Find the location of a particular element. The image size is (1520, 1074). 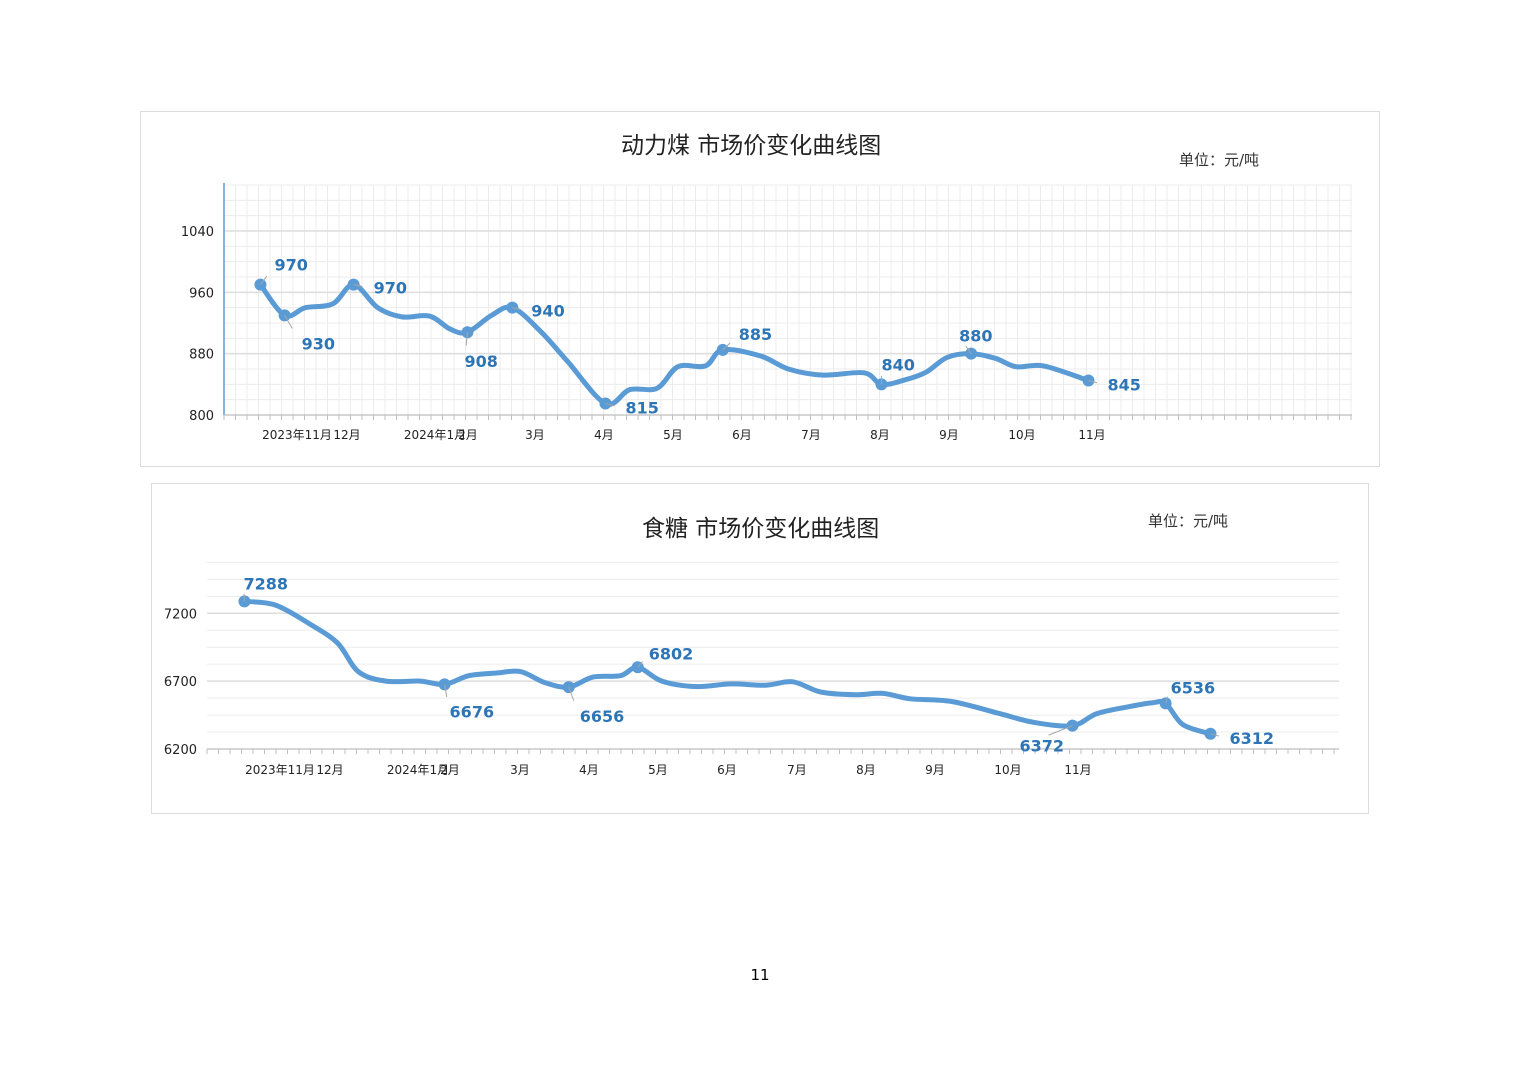

data-label: 940 is located at coordinates (547, 311).